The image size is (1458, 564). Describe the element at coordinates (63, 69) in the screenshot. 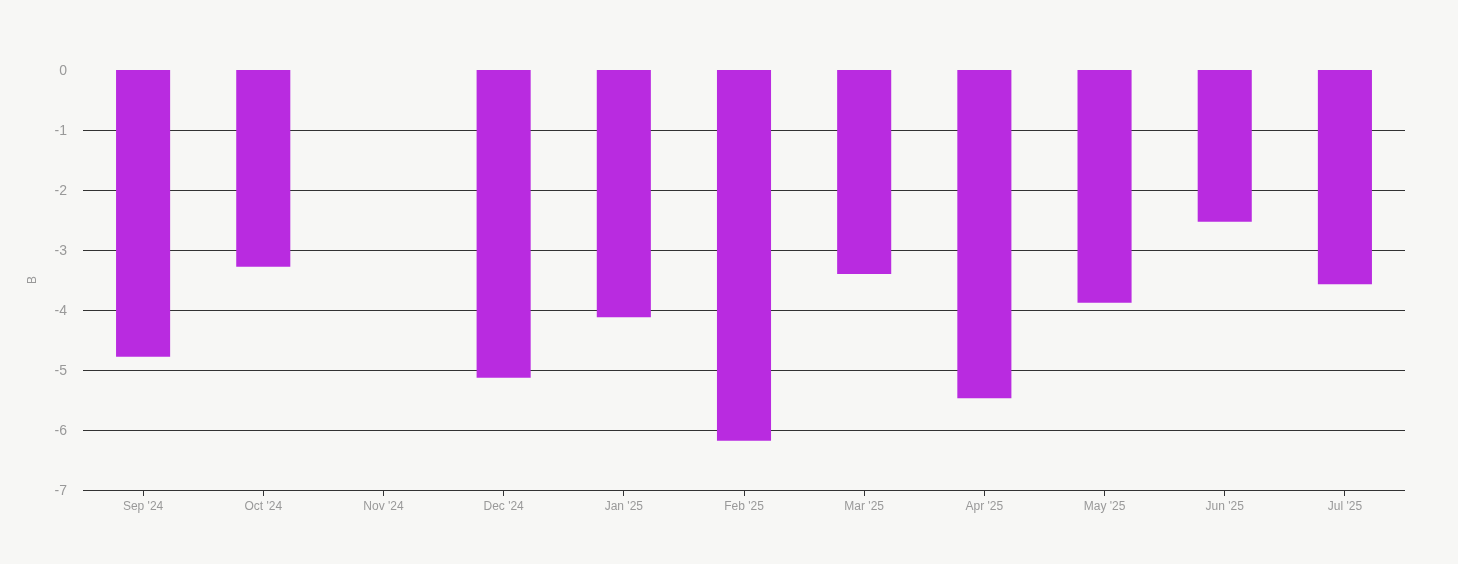

I see `y-tick-label: 0` at that location.